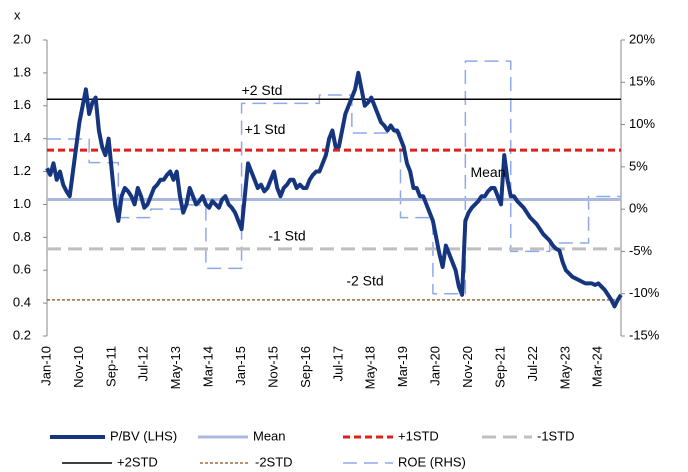 This screenshot has height=472, width=688. Describe the element at coordinates (418, 435) in the screenshot. I see `legend-label: +1STD` at that location.